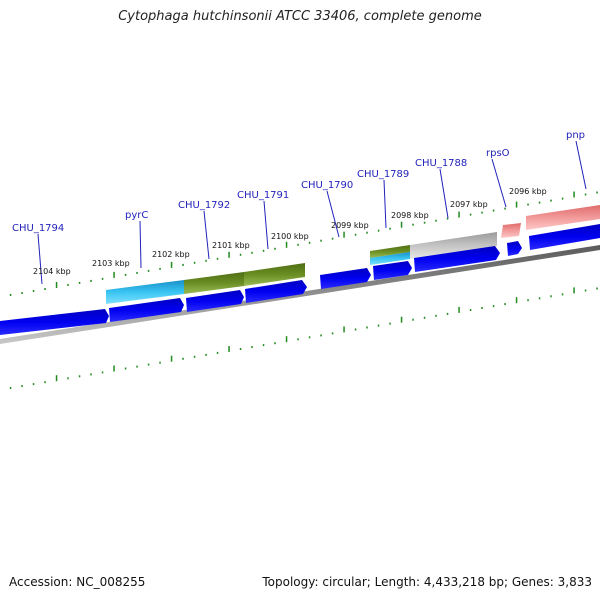 This screenshot has height=600, width=600. Describe the element at coordinates (469, 204) in the screenshot. I see `kbp-label: 2097 kbp` at that location.